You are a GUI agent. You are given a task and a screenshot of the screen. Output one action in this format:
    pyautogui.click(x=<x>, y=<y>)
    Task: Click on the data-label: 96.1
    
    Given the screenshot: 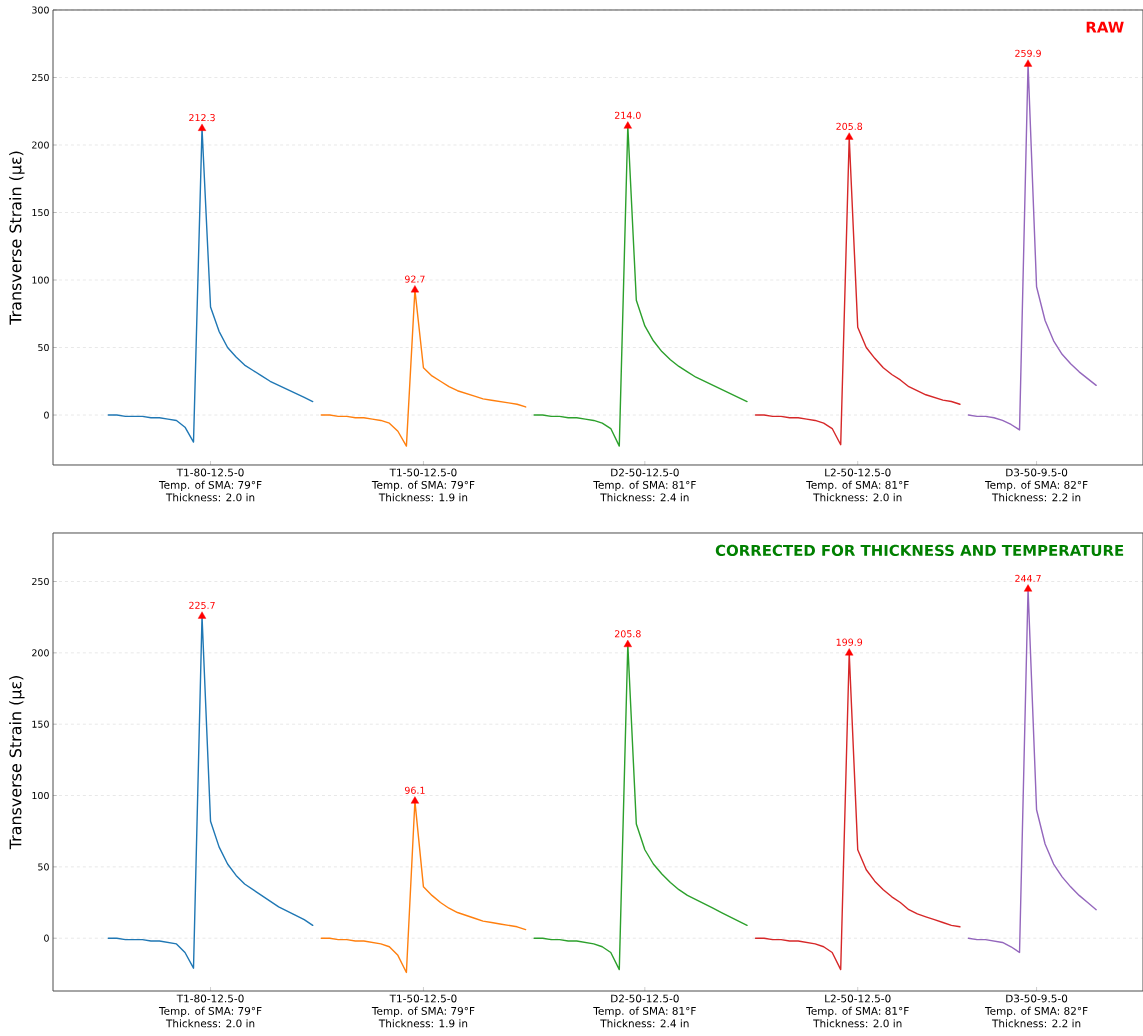 What is the action you would take?
    pyautogui.click(x=414, y=790)
    